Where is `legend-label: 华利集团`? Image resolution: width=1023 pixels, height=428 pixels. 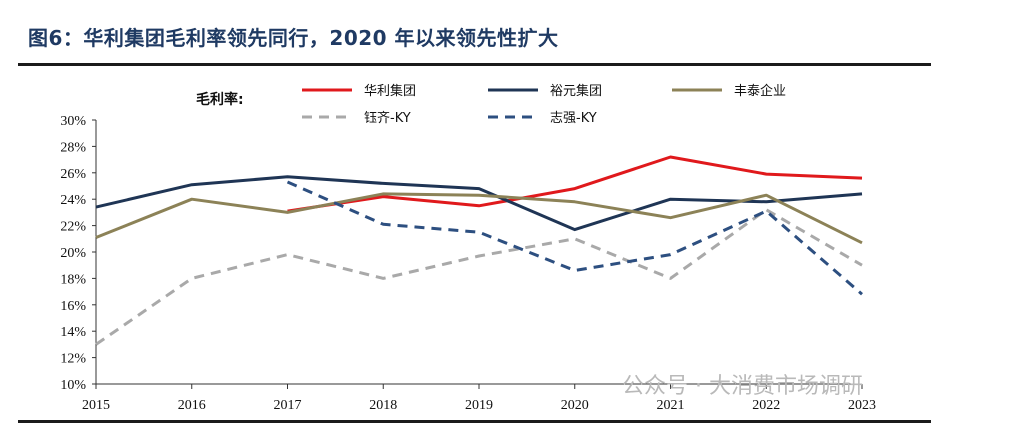
legend-label: 华利集团 is located at coordinates (390, 91).